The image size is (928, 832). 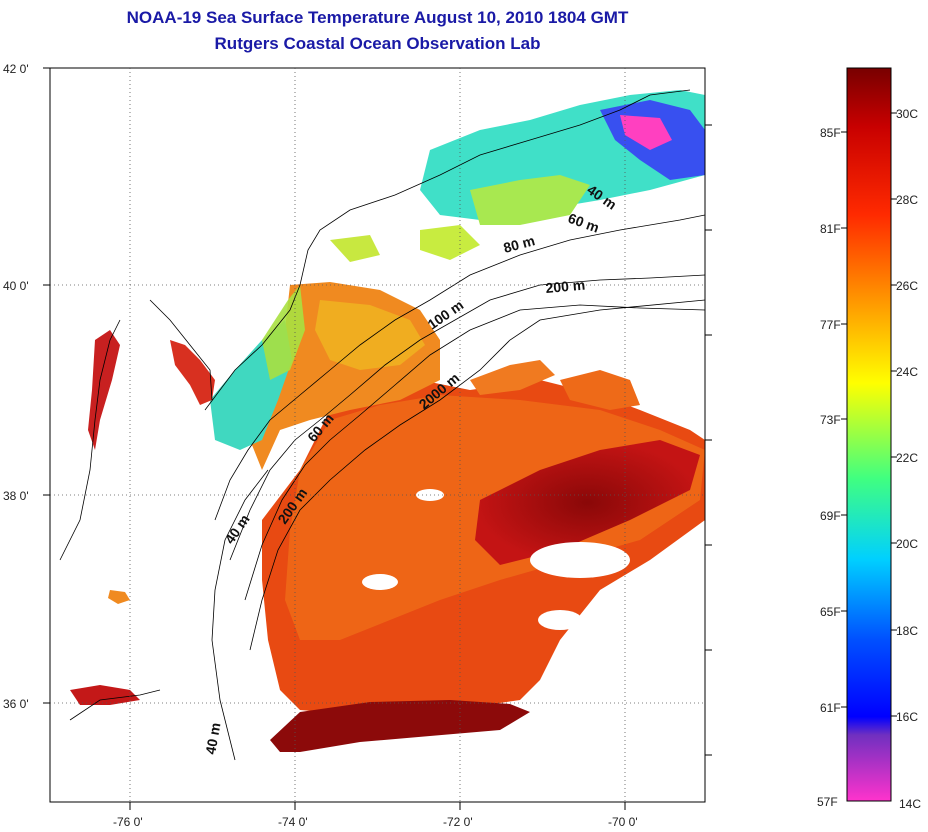 What do you see at coordinates (907, 372) in the screenshot?
I see `colorbar-c-24: 24C` at bounding box center [907, 372].